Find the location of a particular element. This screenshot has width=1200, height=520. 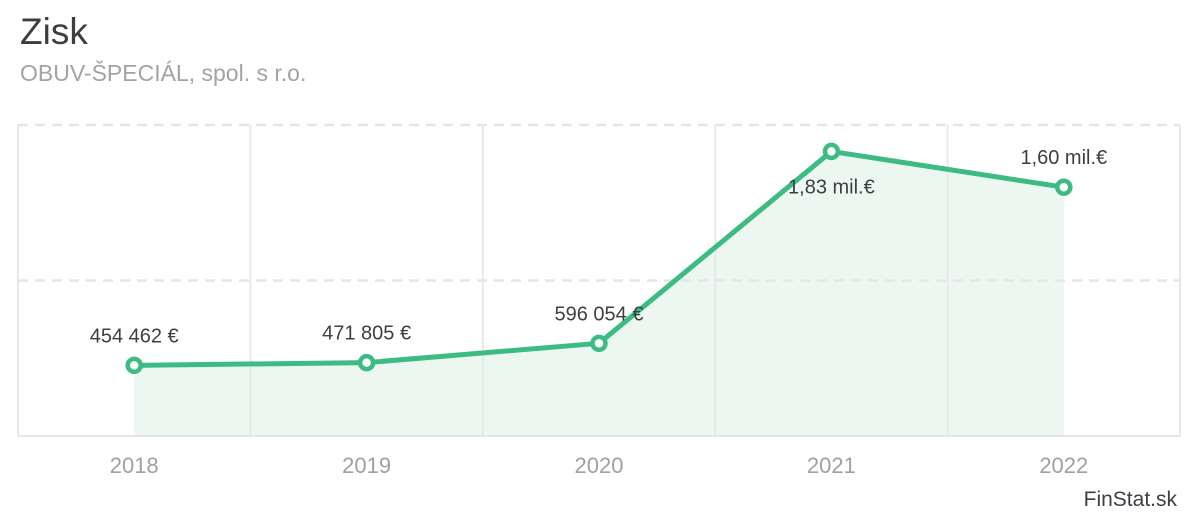

x-tick-2019: 2019 is located at coordinates (366, 465).